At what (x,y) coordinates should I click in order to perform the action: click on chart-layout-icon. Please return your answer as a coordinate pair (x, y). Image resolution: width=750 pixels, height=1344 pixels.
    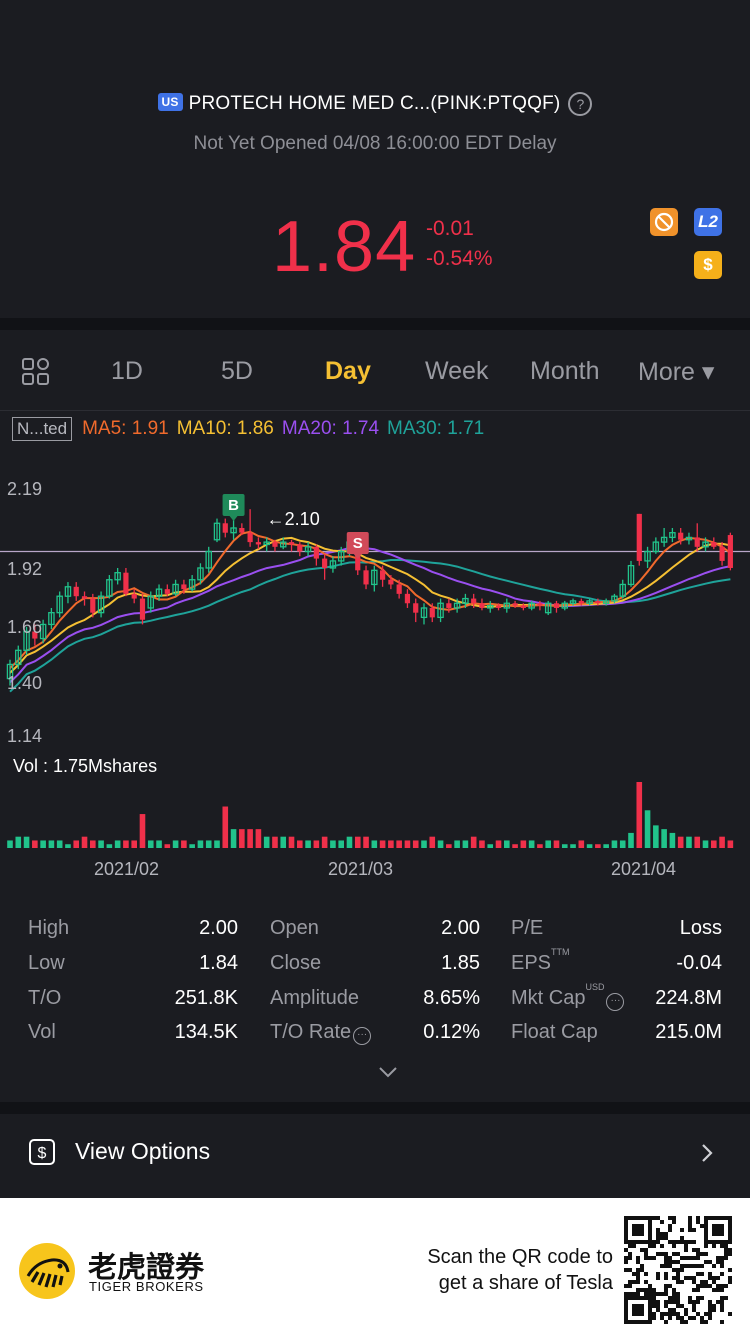
    Looking at the image, I should click on (36, 374).